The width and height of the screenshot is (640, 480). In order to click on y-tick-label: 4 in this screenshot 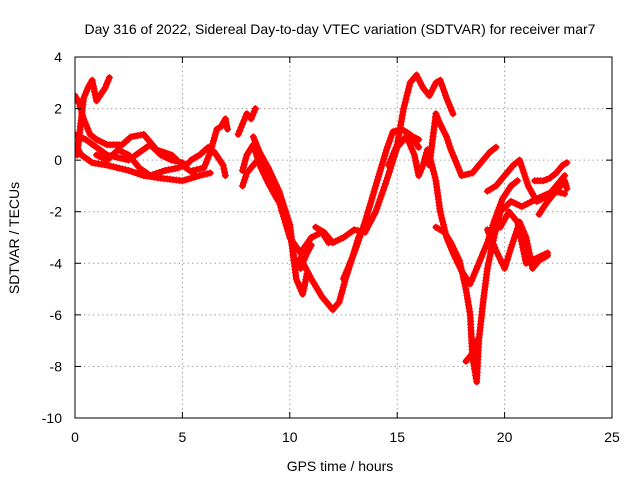, I will do `click(58, 57)`.